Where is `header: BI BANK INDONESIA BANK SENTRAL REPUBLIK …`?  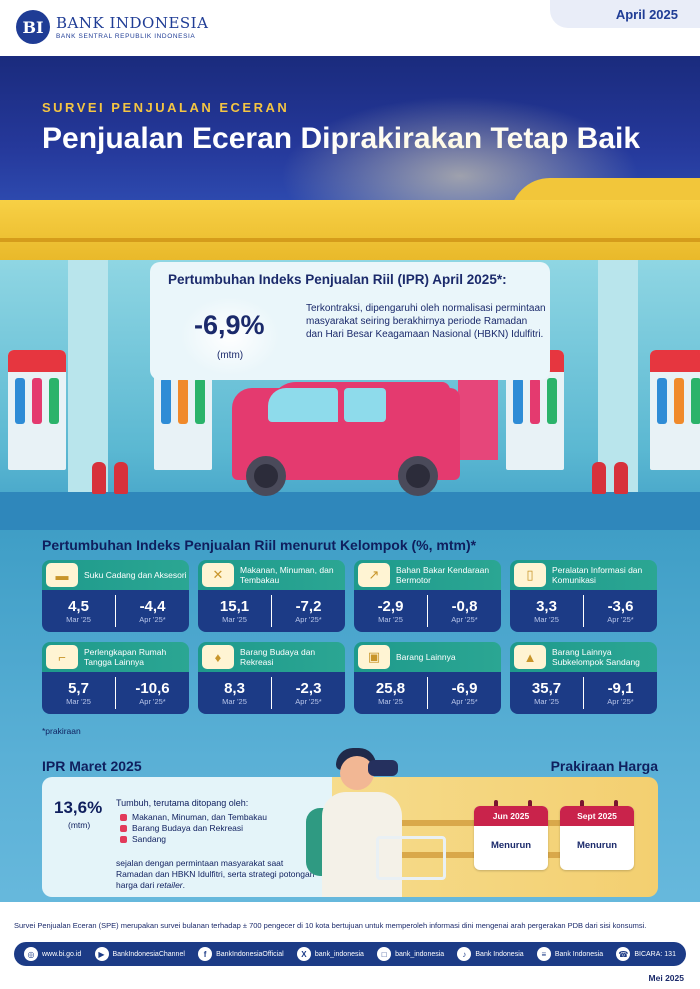
header: BI BANK INDONESIA BANK SENTRAL REPUBLIK … is located at coordinates (350, 28).